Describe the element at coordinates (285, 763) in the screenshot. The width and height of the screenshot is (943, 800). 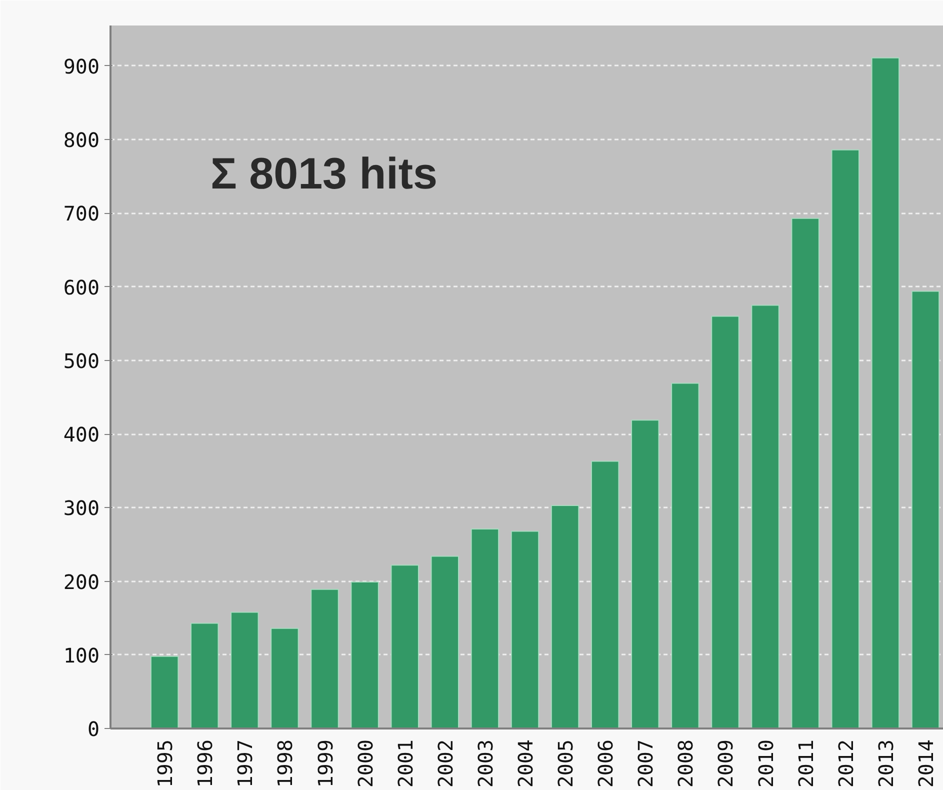
I see `x-tick-label: 1998` at that location.